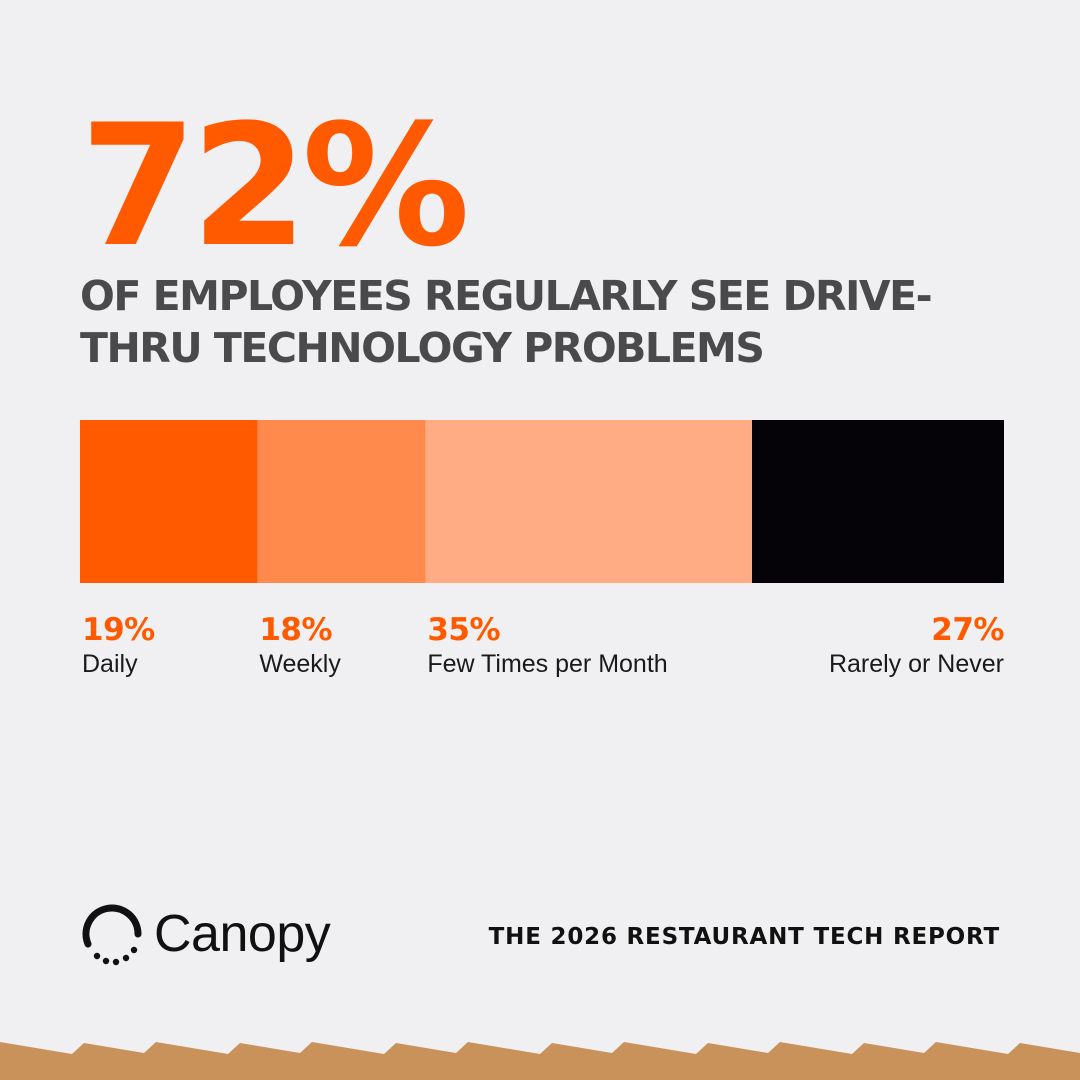 Image resolution: width=1080 pixels, height=1080 pixels. I want to click on torn-paper-edge, so click(540, 1061).